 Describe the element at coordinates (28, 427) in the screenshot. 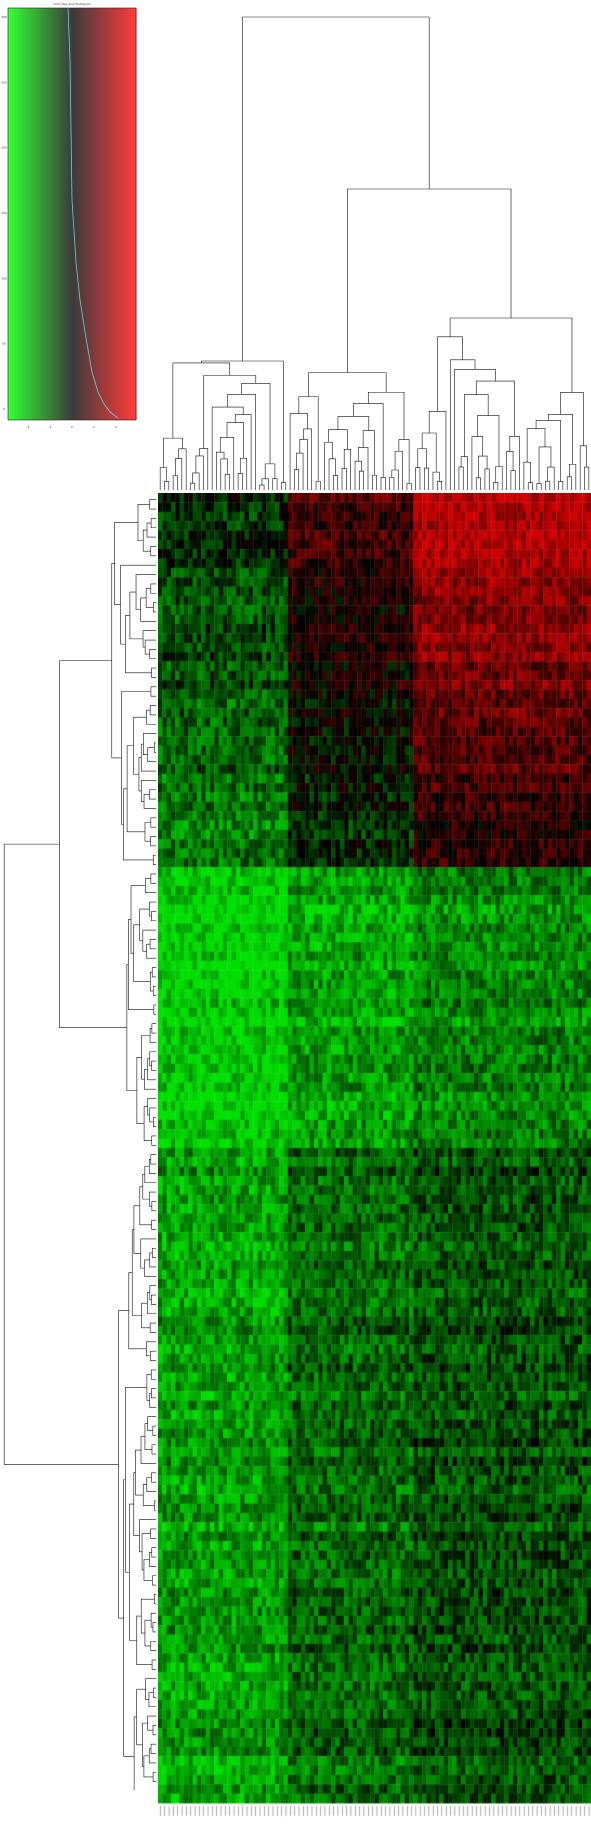

I see `color-key-tick-label: -4` at that location.